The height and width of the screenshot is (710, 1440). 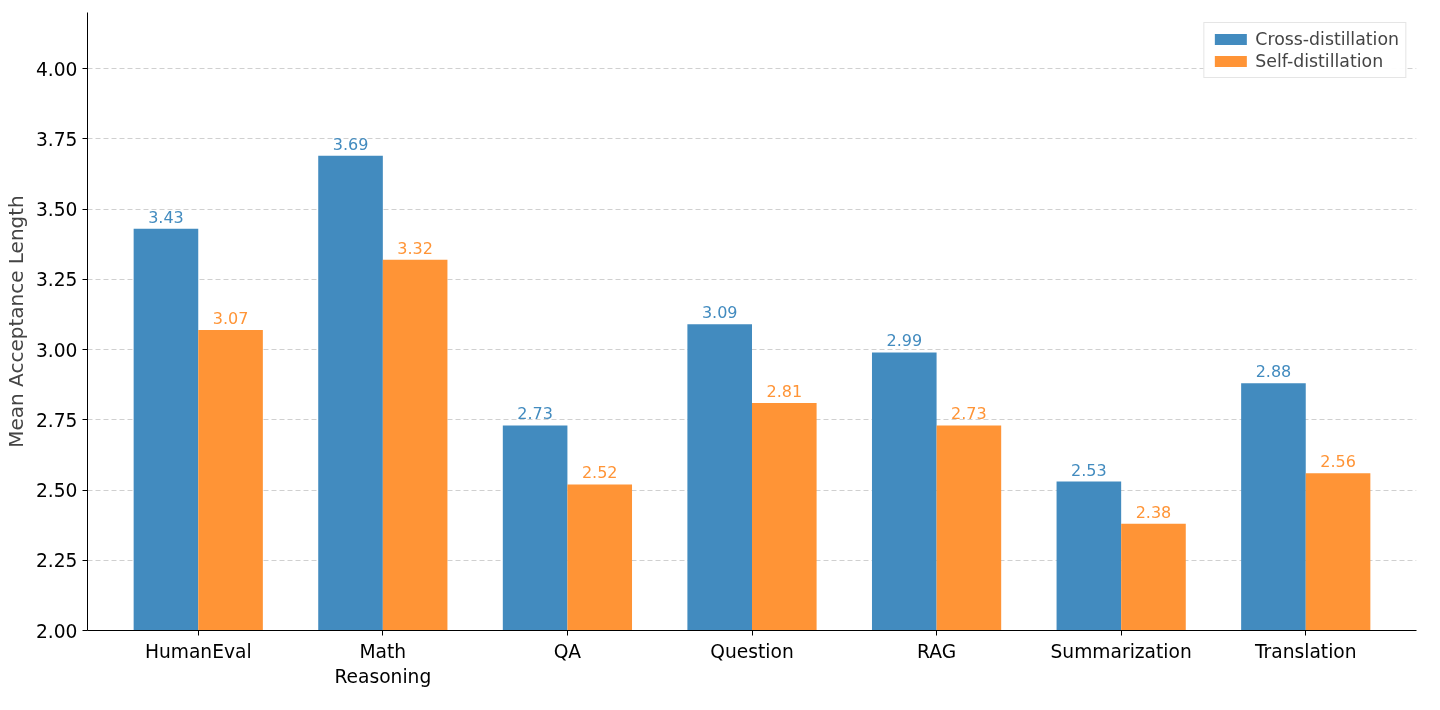 I want to click on x-tick-label: HumanEval, so click(x=198, y=651).